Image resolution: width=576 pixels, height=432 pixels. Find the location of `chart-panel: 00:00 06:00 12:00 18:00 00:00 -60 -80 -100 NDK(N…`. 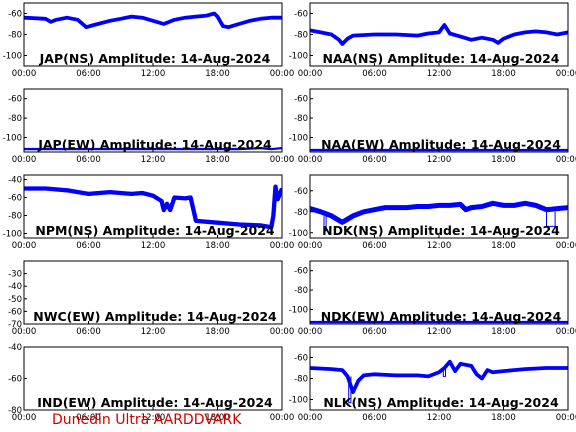

chart-panel: 00:00 06:00 12:00 18:00 00:00 -60 -80 -100 NDK(N… is located at coordinates (432, 212).